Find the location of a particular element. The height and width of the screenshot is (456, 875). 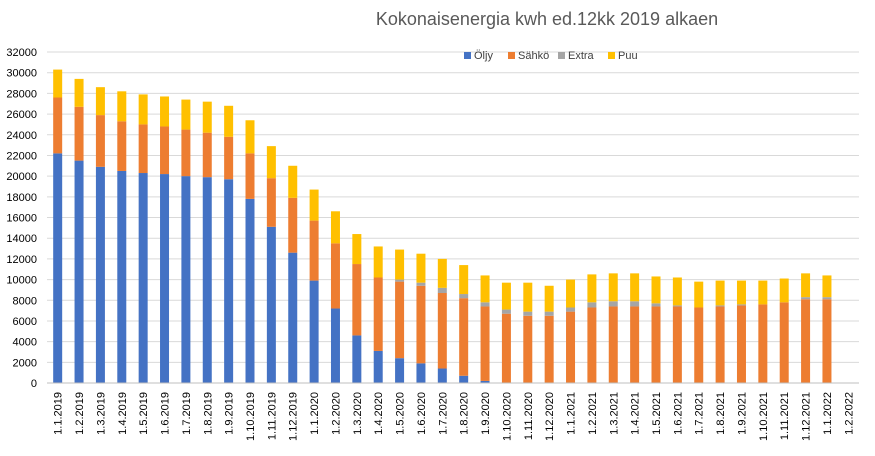

x-tick-label: 1.10.2021 is located at coordinates (764, 416).